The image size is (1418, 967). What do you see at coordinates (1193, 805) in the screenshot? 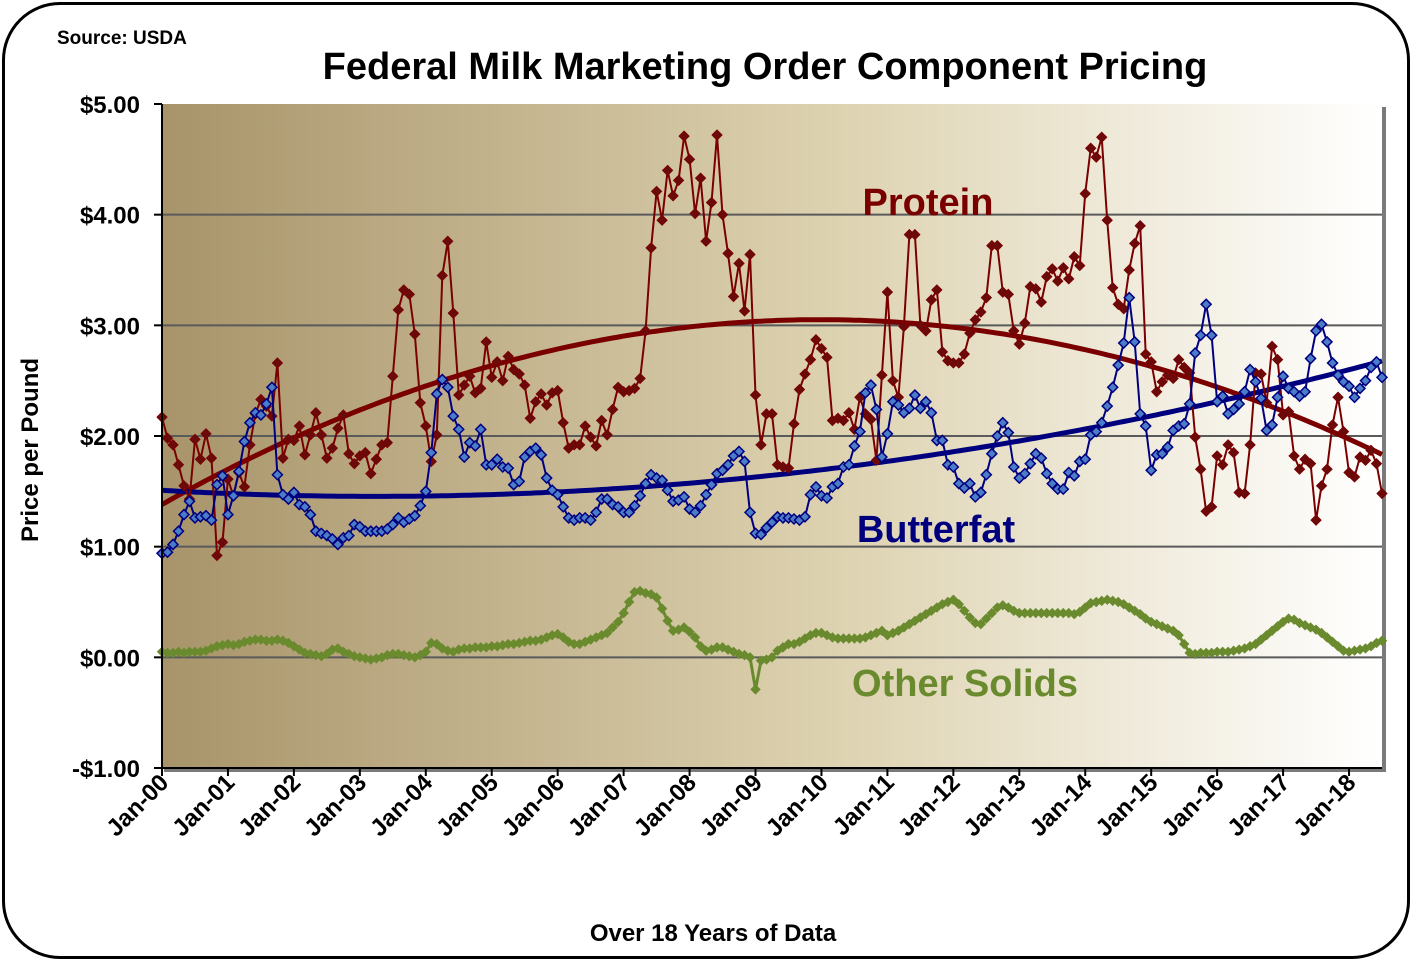
I see `x-tick-label: Jan-16` at bounding box center [1193, 805].